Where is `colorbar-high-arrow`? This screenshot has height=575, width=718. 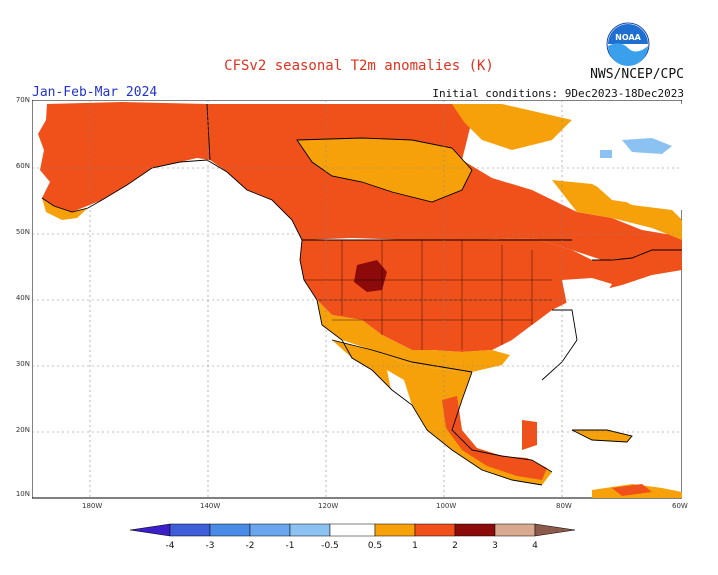 colorbar-high-arrow is located at coordinates (555, 530).